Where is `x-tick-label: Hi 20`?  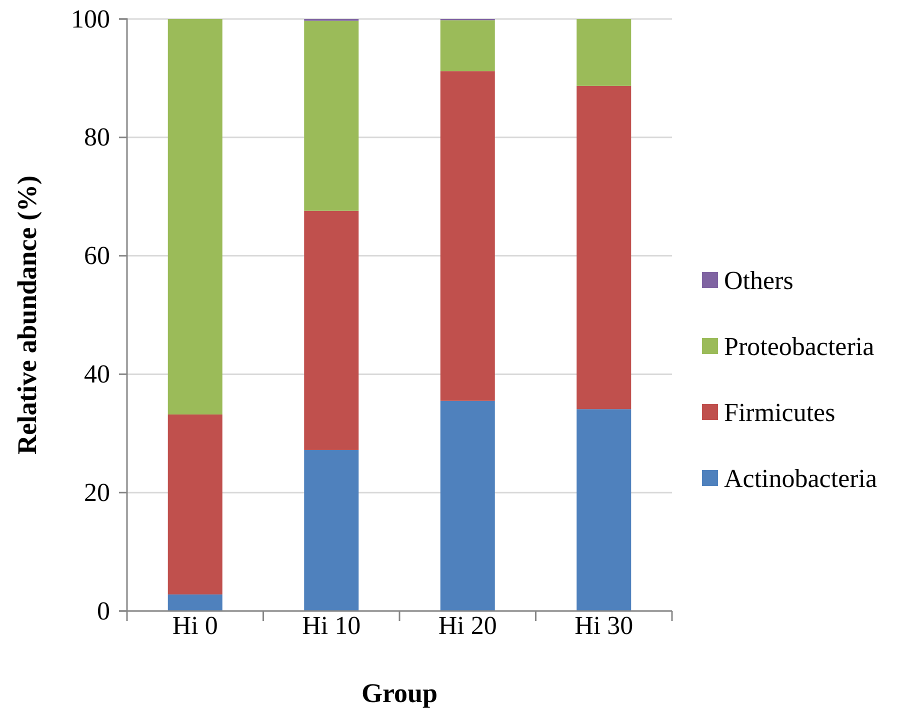
x-tick-label: Hi 20 is located at coordinates (467, 625).